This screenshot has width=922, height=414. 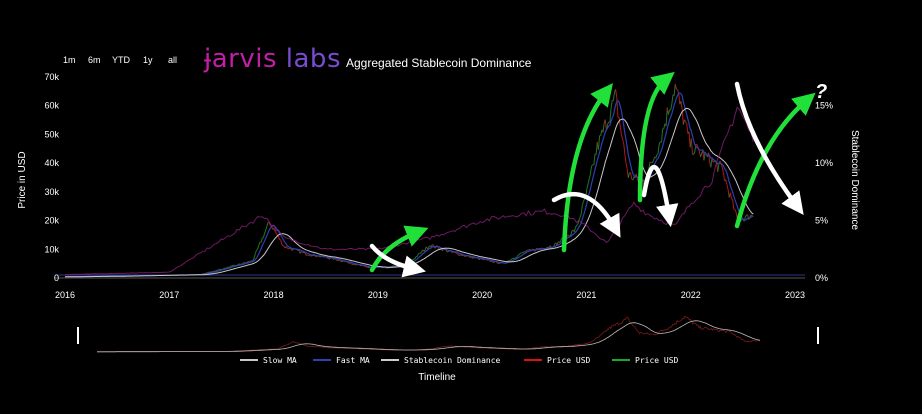 What do you see at coordinates (439, 63) in the screenshot?
I see `chart-title: Aggregated Stablecoin Dominance` at bounding box center [439, 63].